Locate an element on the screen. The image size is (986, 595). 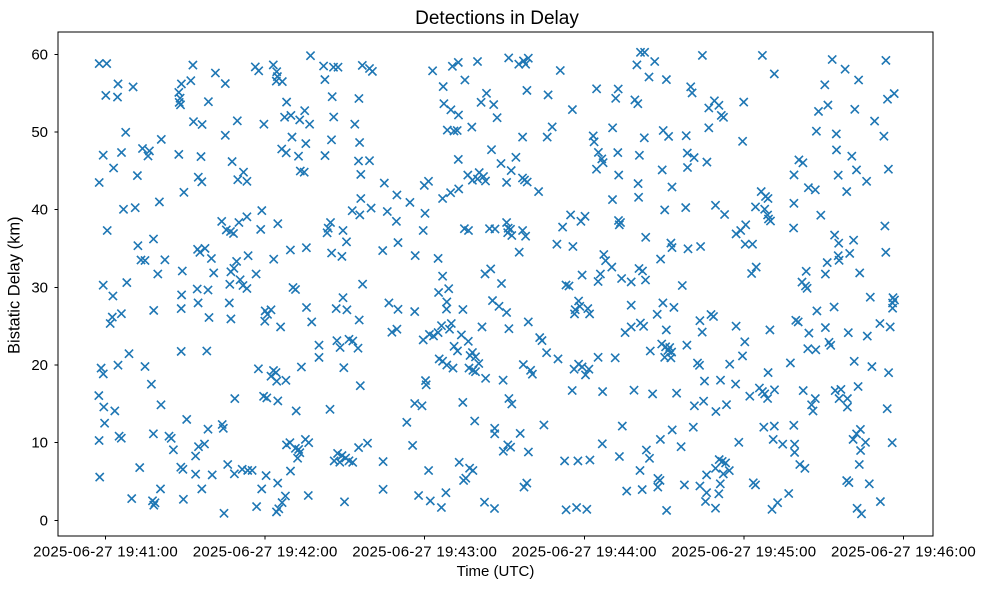
svg-text: Time (UTC) is located at coordinates (496, 571).